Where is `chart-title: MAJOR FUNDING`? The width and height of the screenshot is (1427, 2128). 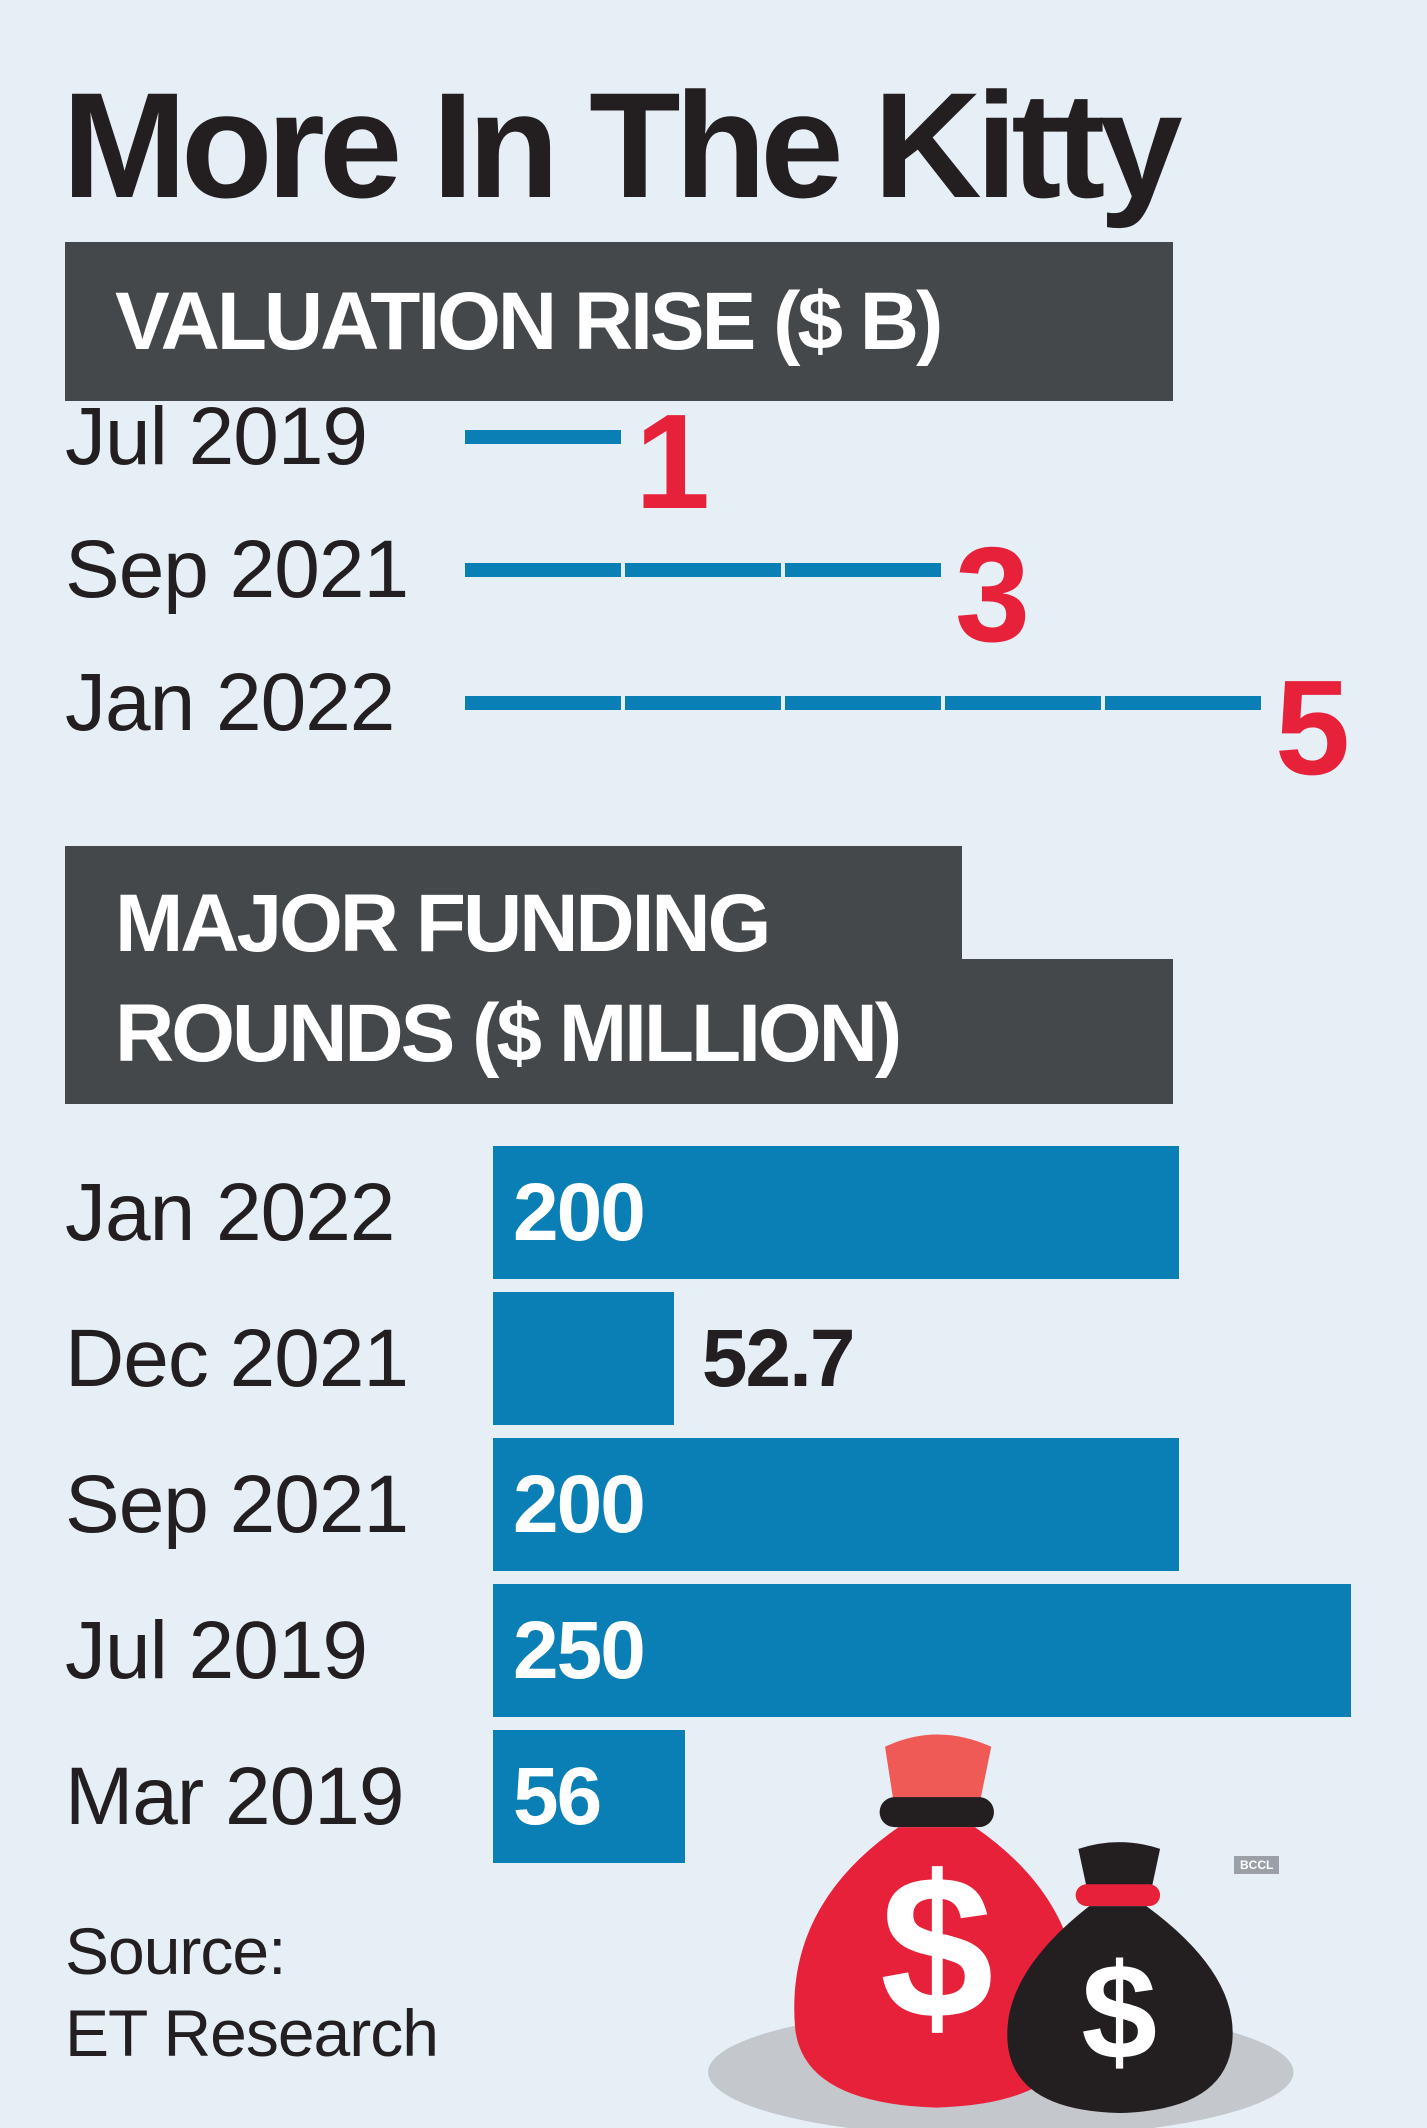
chart-title: MAJOR FUNDING is located at coordinates (443, 923).